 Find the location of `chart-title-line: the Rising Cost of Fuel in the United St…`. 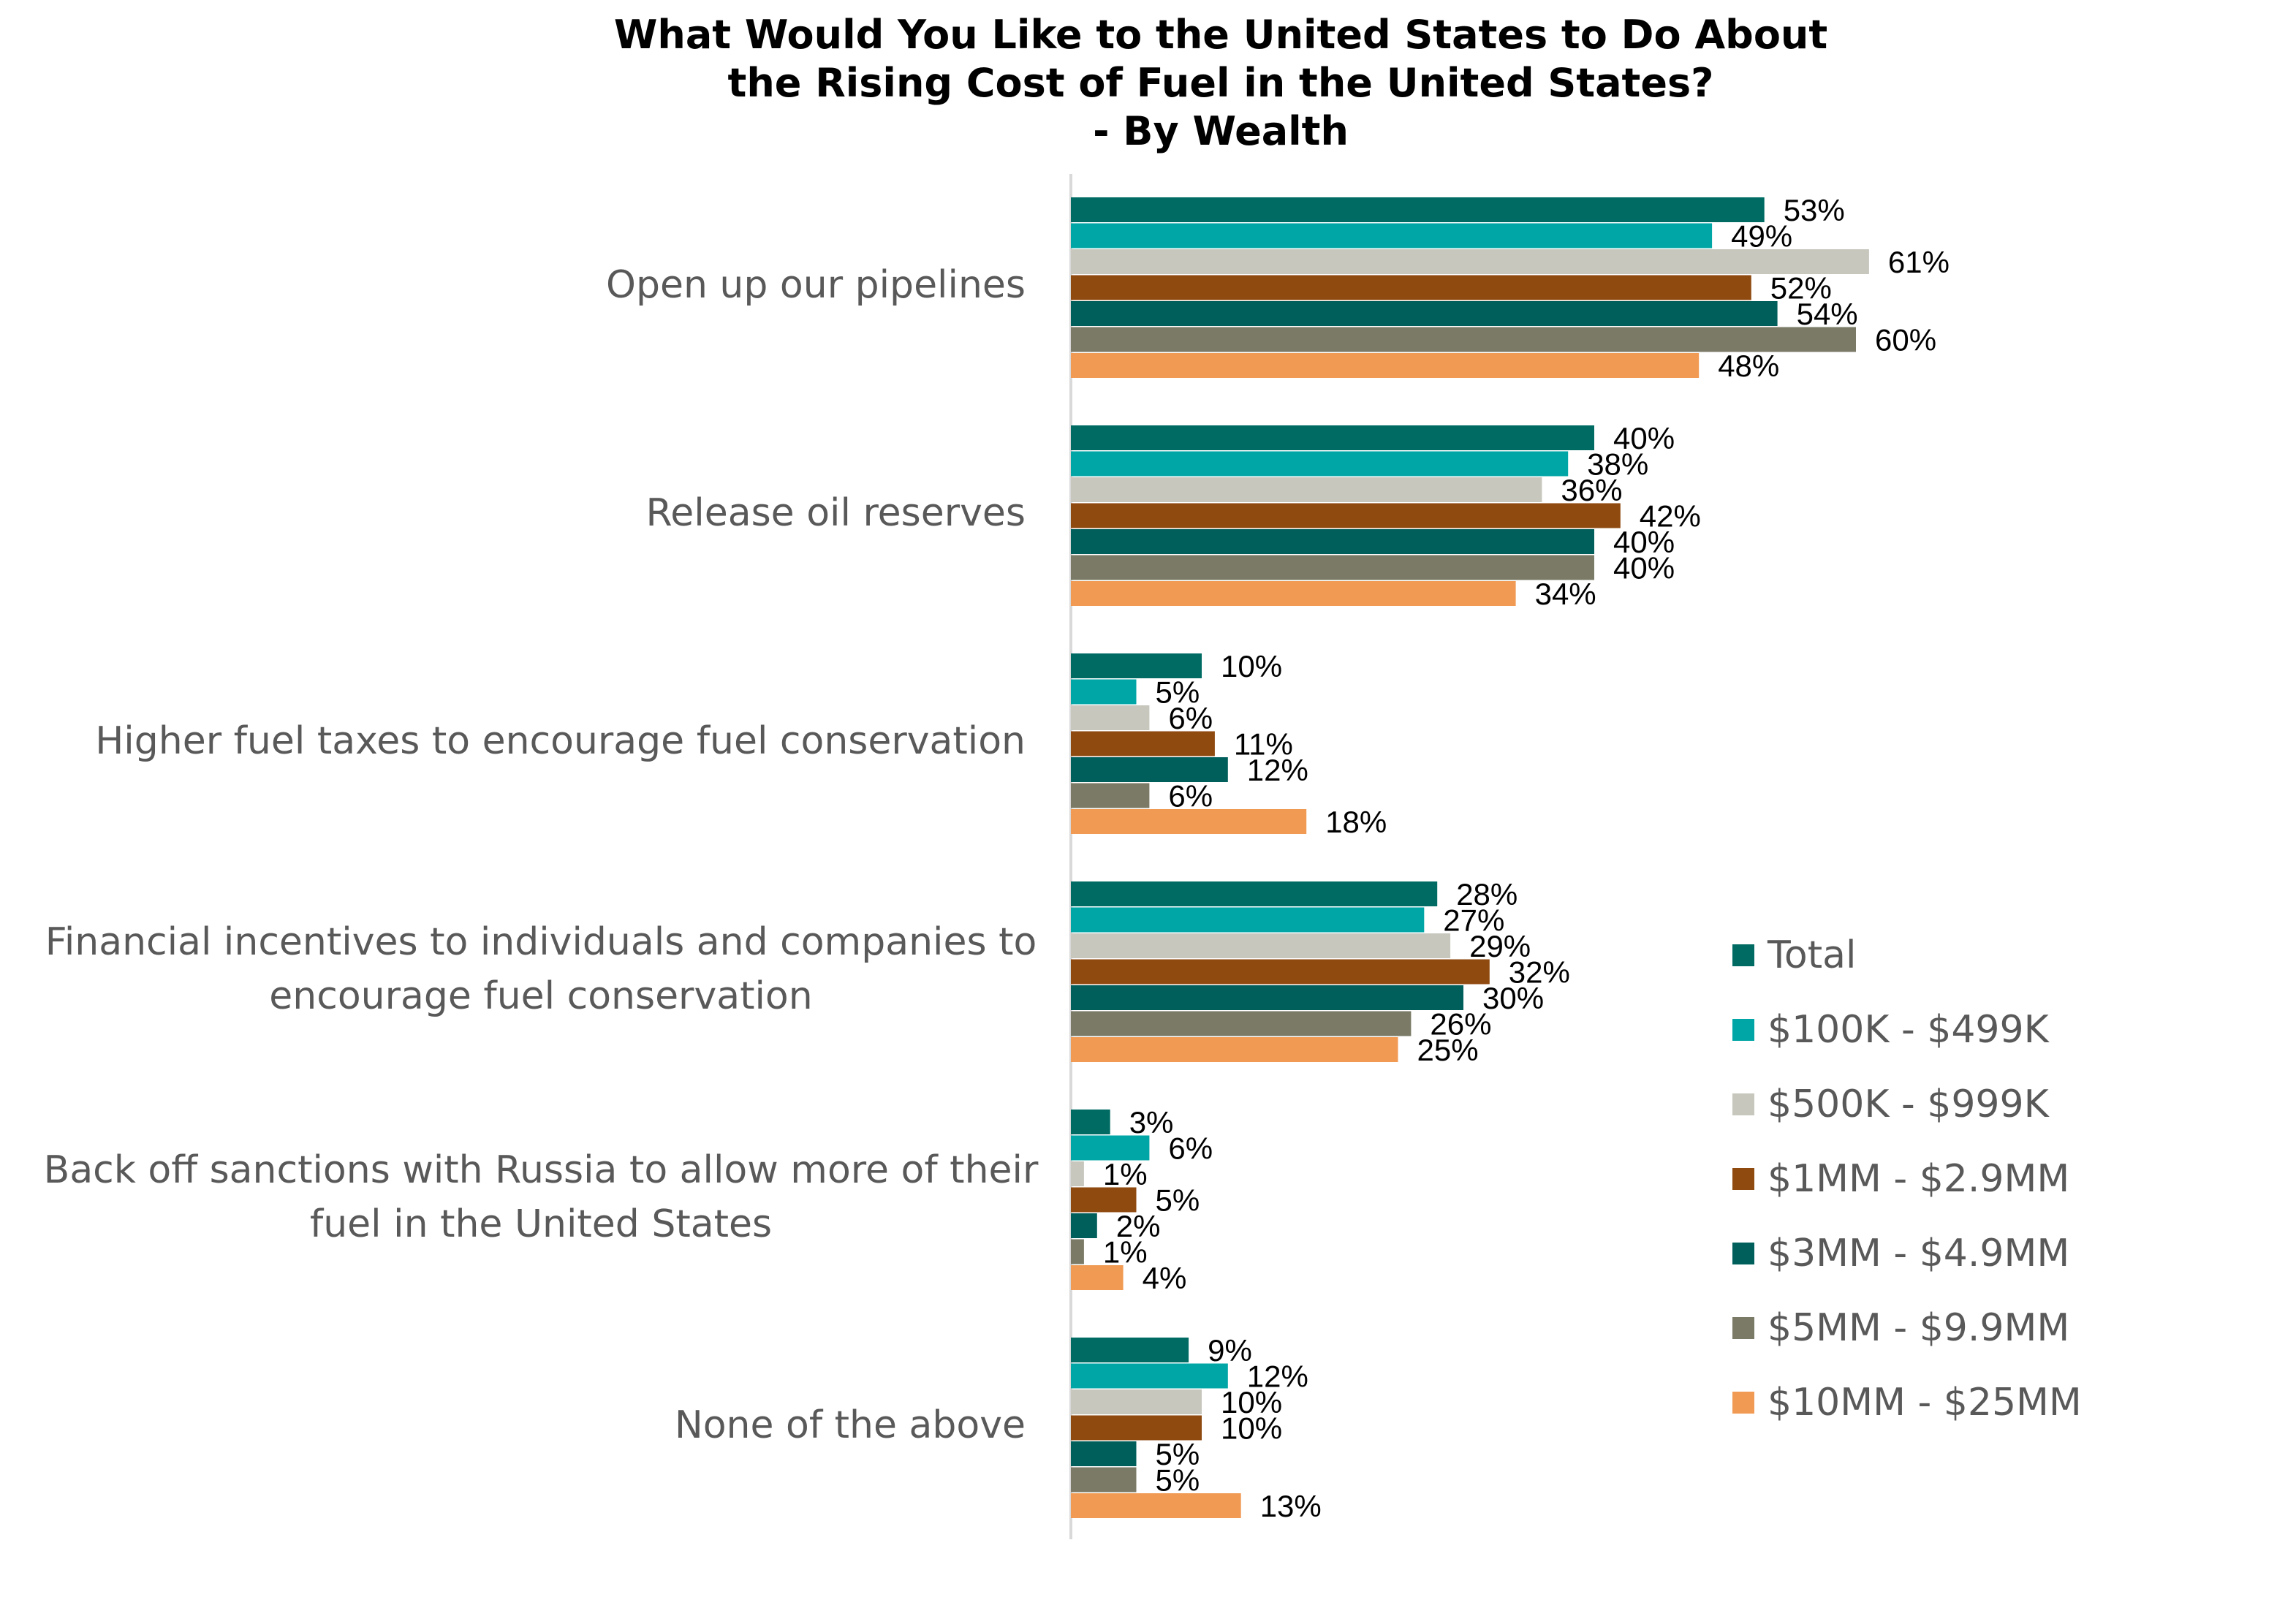

chart-title-line: the Rising Cost of Fuel in the United St… is located at coordinates (1221, 83).